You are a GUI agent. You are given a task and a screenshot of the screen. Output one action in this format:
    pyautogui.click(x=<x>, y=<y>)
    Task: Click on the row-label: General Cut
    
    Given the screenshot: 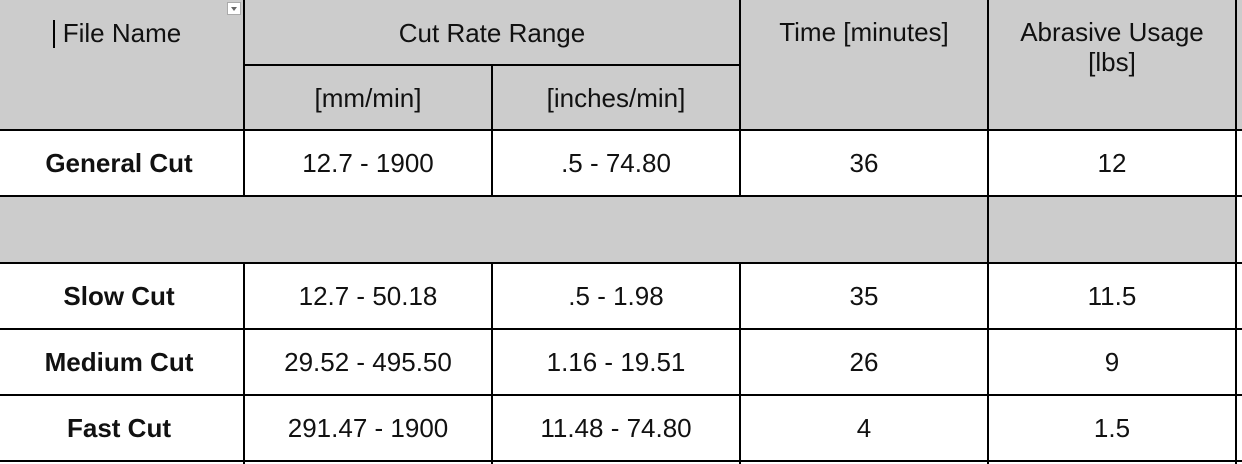 What is the action you would take?
    pyautogui.click(x=119, y=163)
    